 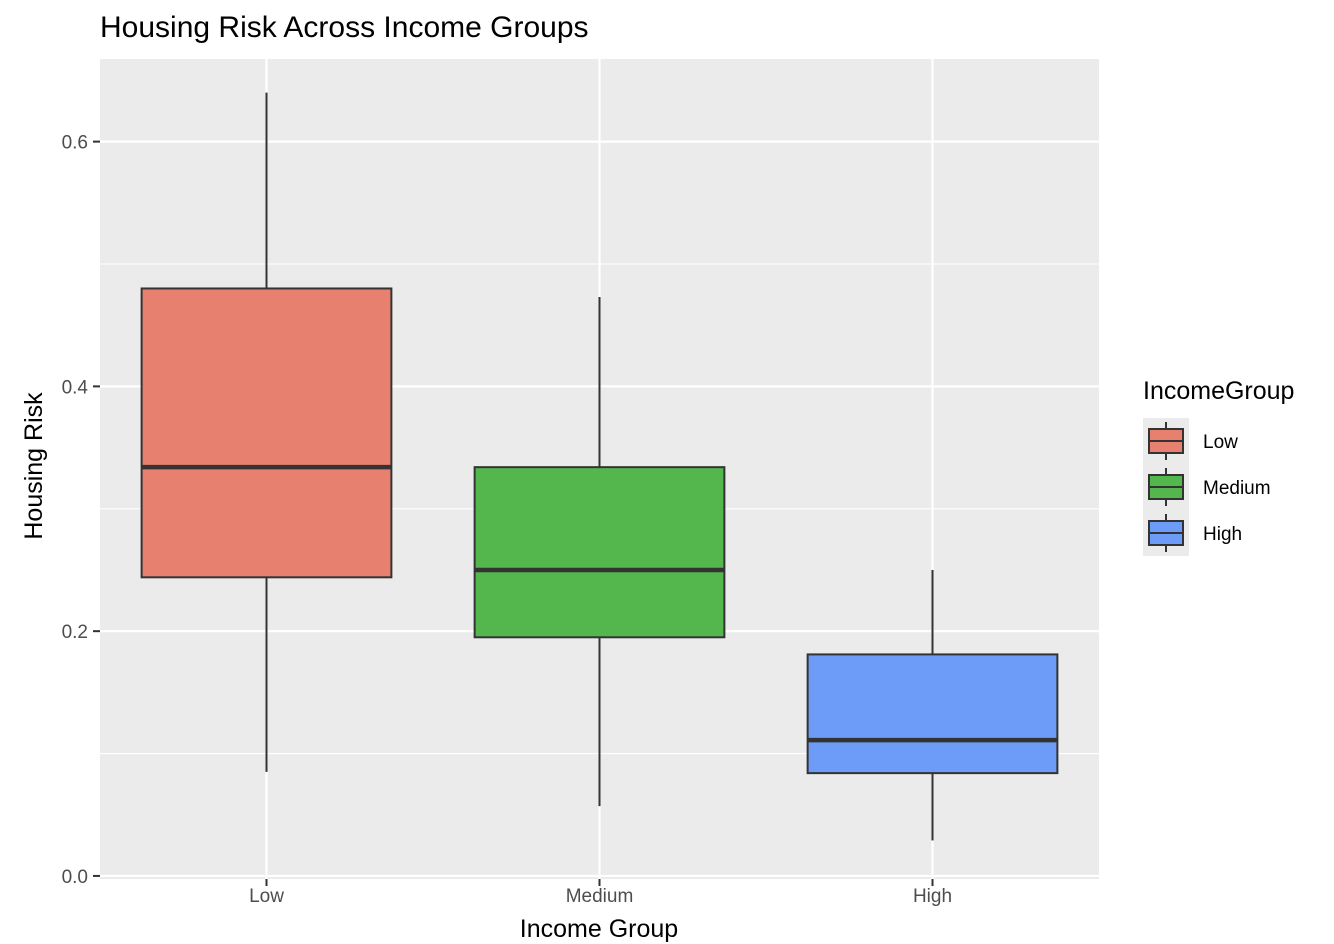 What do you see at coordinates (81, 510) in the screenshot?
I see `y-axis: 0.0 0.2 0.4 0.6` at bounding box center [81, 510].